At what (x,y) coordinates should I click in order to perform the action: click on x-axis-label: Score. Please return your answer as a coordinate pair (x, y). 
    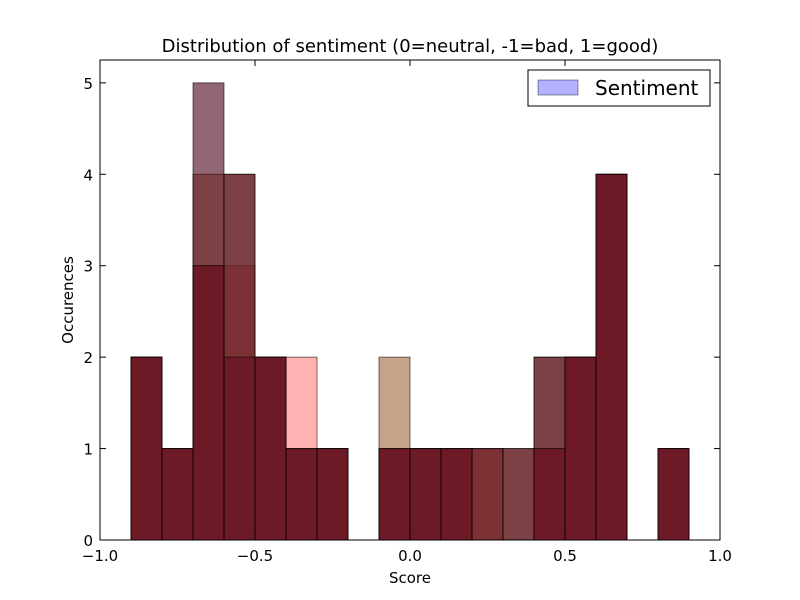
    Looking at the image, I should click on (410, 578).